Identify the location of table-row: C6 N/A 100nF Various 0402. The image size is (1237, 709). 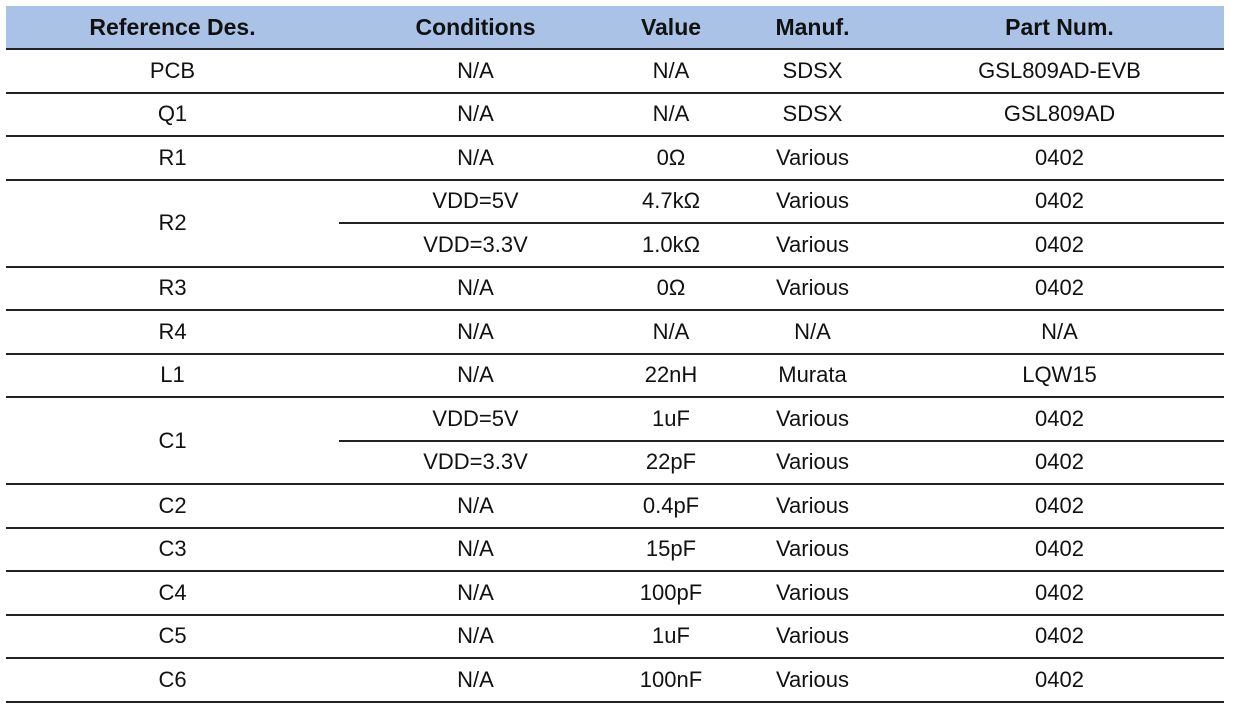
(615, 680).